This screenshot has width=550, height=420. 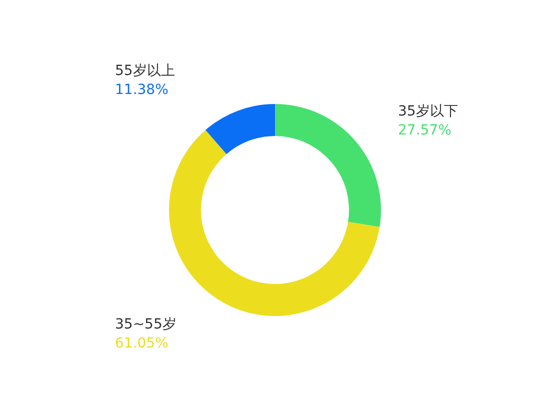 I want to click on data-label: 11.38%, so click(x=141, y=90).